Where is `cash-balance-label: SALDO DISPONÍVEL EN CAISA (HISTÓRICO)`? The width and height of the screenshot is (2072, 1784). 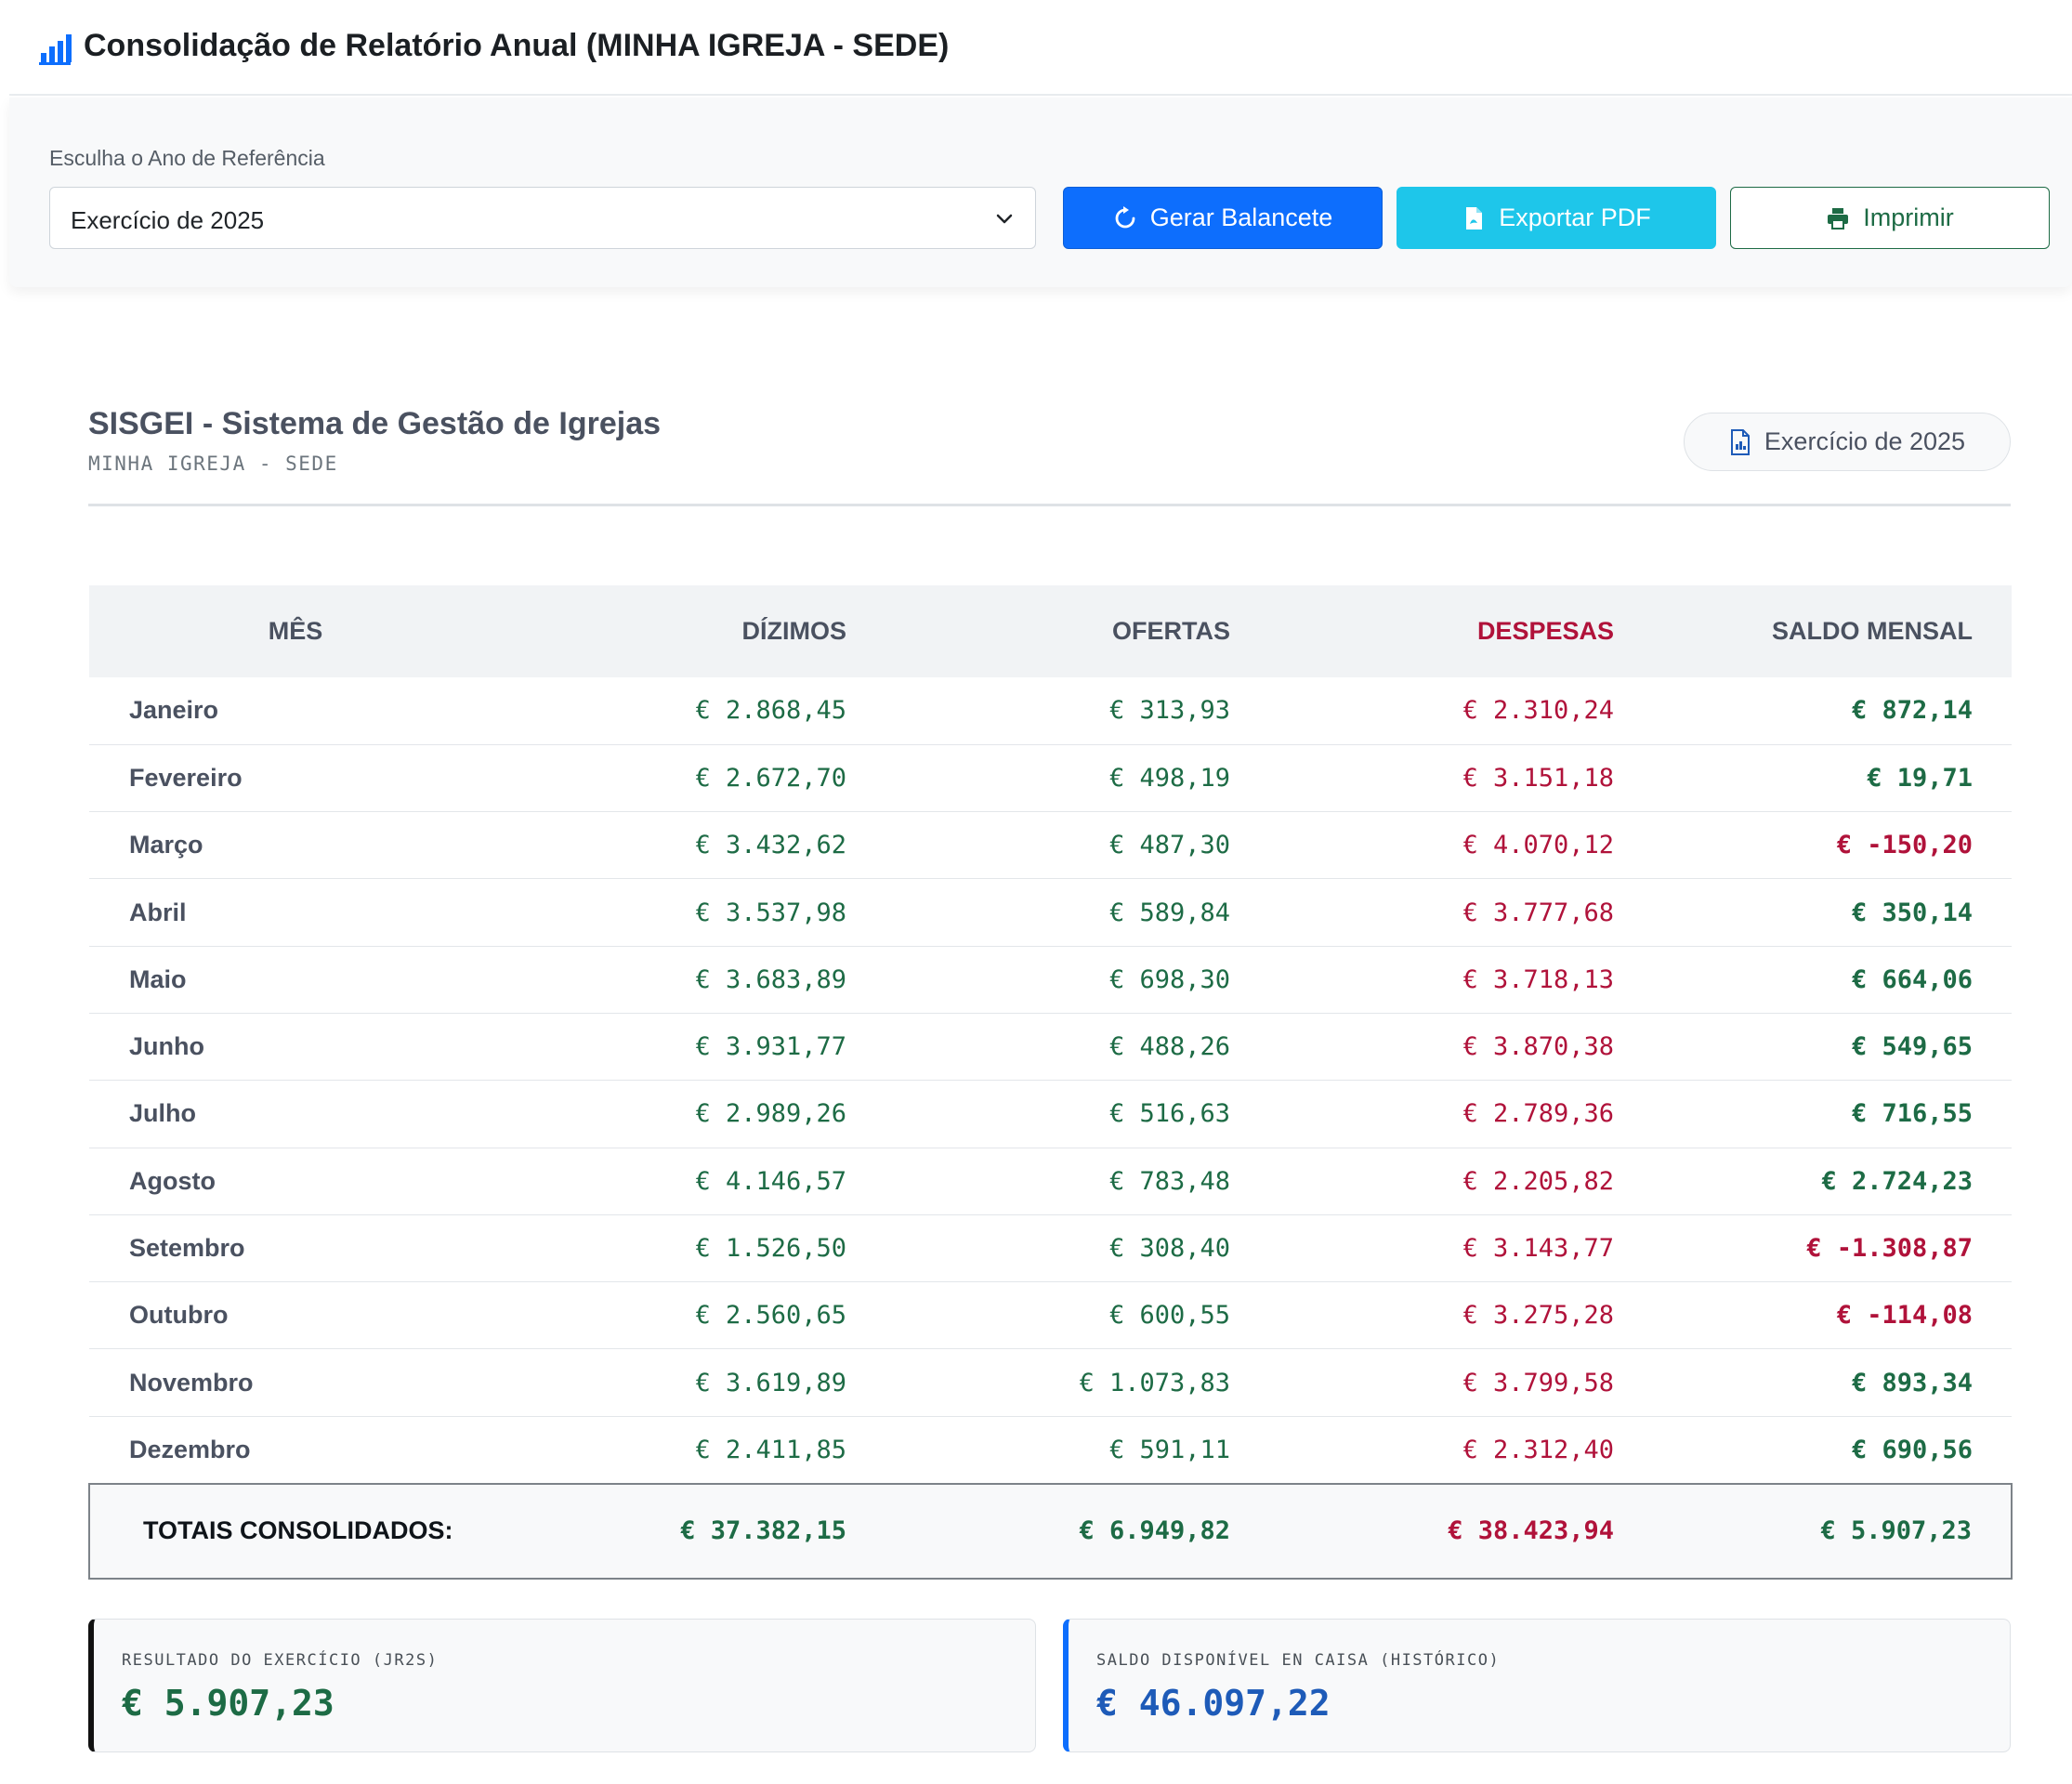
cash-balance-label: SALDO DISPONÍVEL EN CAISA (HISTÓRICO) is located at coordinates (1298, 1660).